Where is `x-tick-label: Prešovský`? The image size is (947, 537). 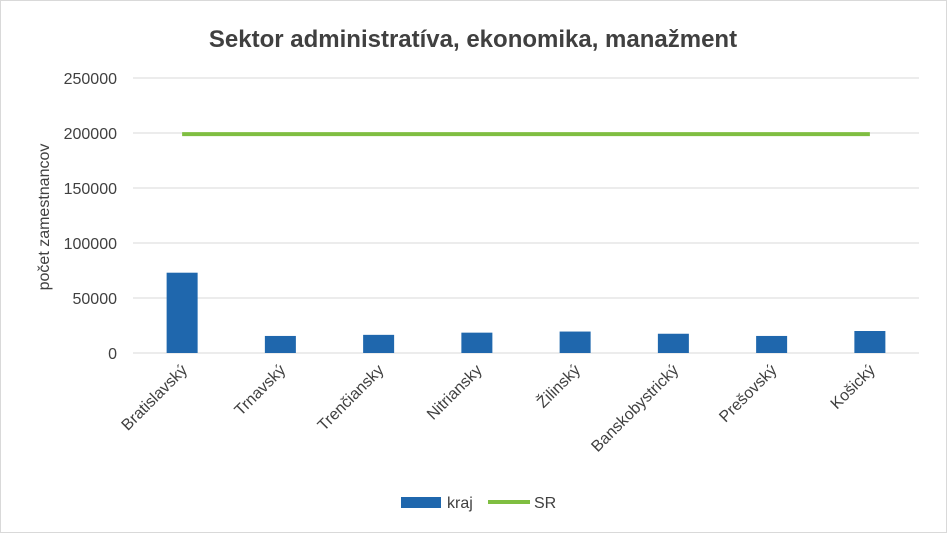
x-tick-label: Prešovský is located at coordinates (748, 394).